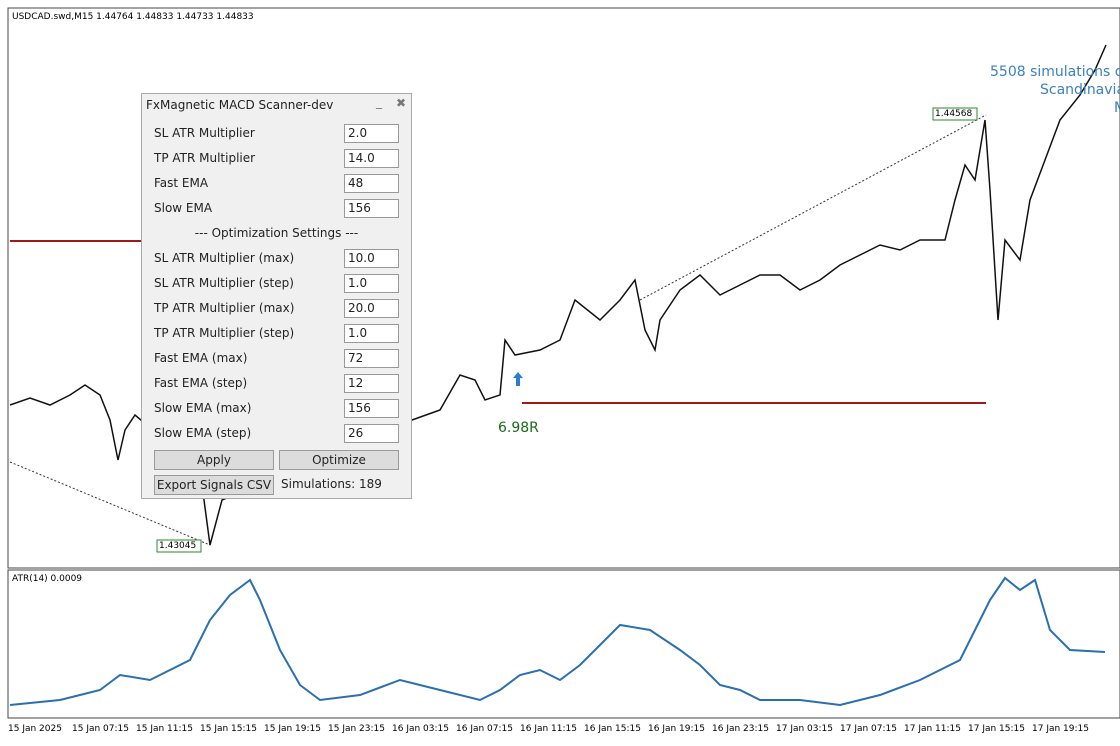 The image size is (1120, 746). Describe the element at coordinates (868, 729) in the screenshot. I see `time-label: 17 Jan 07:15` at that location.